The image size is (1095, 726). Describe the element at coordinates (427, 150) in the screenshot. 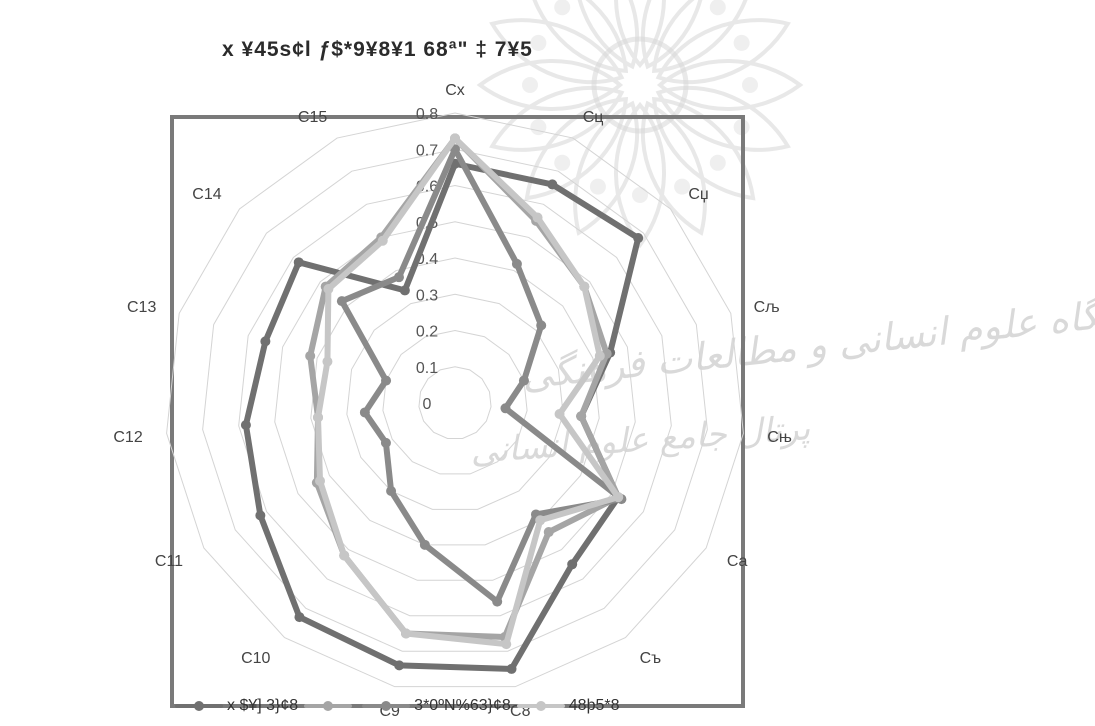

I see `radial-tick-label: 0.7` at that location.